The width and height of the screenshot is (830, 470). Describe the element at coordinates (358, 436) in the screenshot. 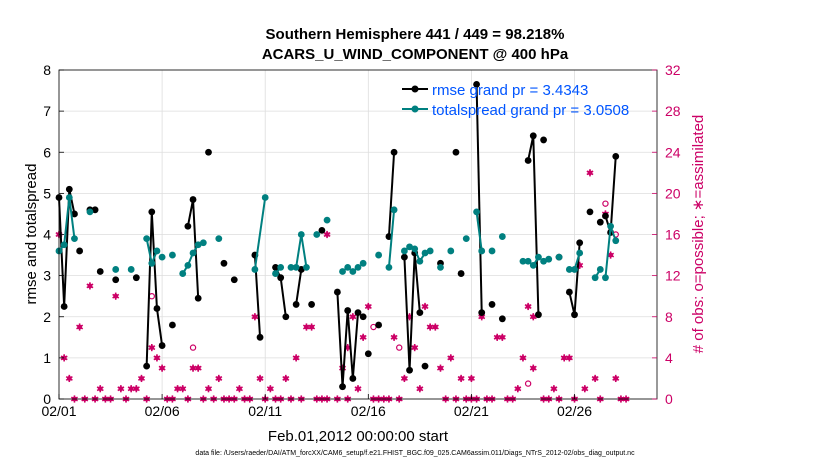

I see `x-axis-label: Feb.01,2012 00:00:00 start` at that location.